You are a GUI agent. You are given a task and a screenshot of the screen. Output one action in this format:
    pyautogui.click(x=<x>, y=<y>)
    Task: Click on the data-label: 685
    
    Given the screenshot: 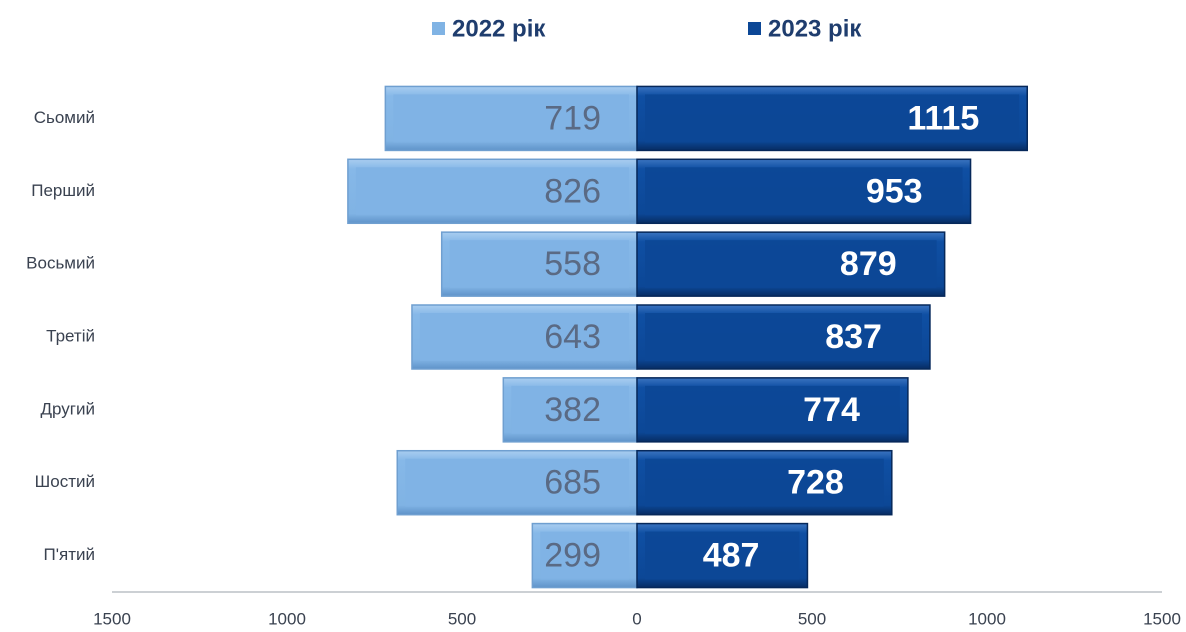 What is the action you would take?
    pyautogui.click(x=572, y=483)
    